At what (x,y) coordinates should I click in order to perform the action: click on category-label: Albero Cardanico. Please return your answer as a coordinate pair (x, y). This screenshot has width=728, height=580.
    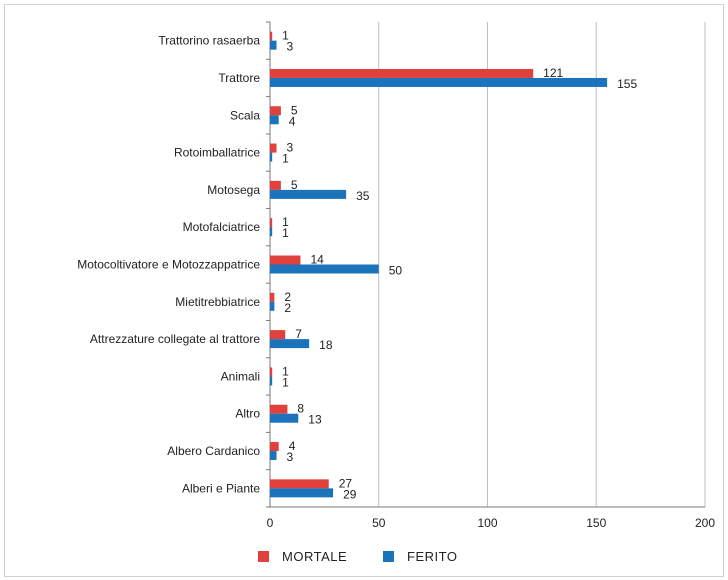
    Looking at the image, I should click on (213, 451).